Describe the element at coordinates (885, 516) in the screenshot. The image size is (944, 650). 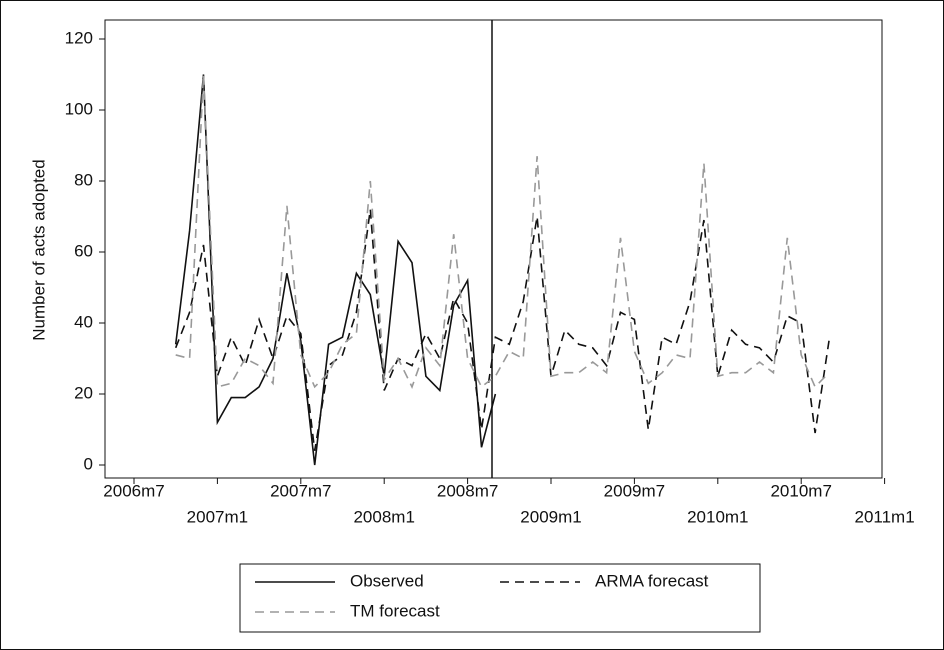
I see `x-tick-label: 2011m1` at that location.